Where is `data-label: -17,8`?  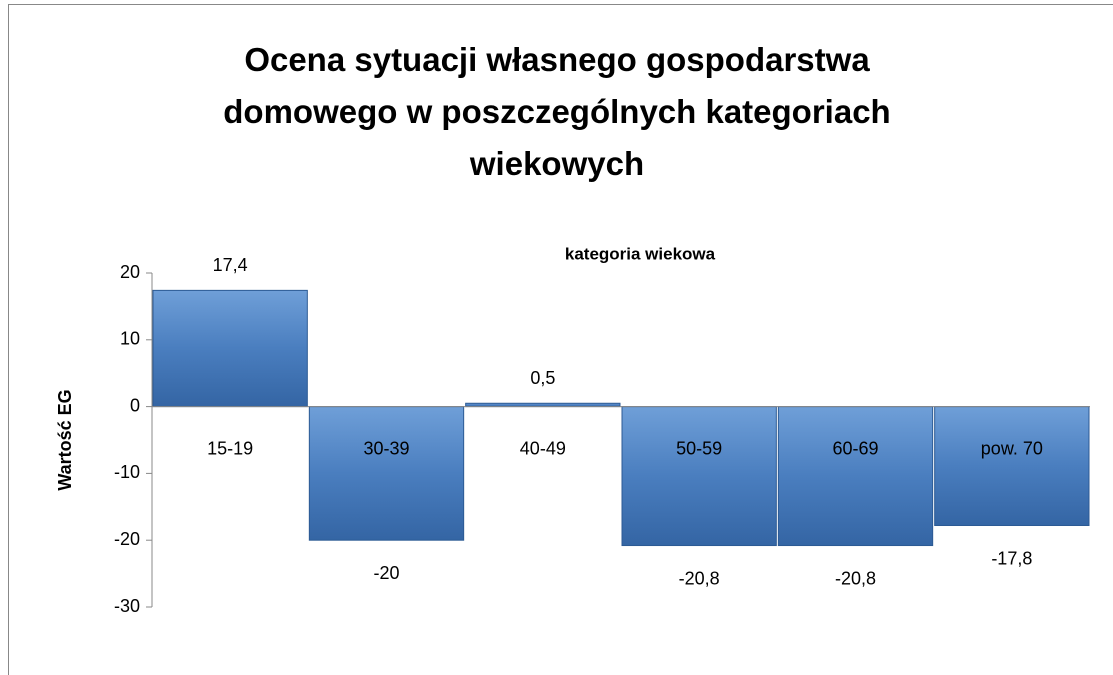 data-label: -17,8 is located at coordinates (1011, 558).